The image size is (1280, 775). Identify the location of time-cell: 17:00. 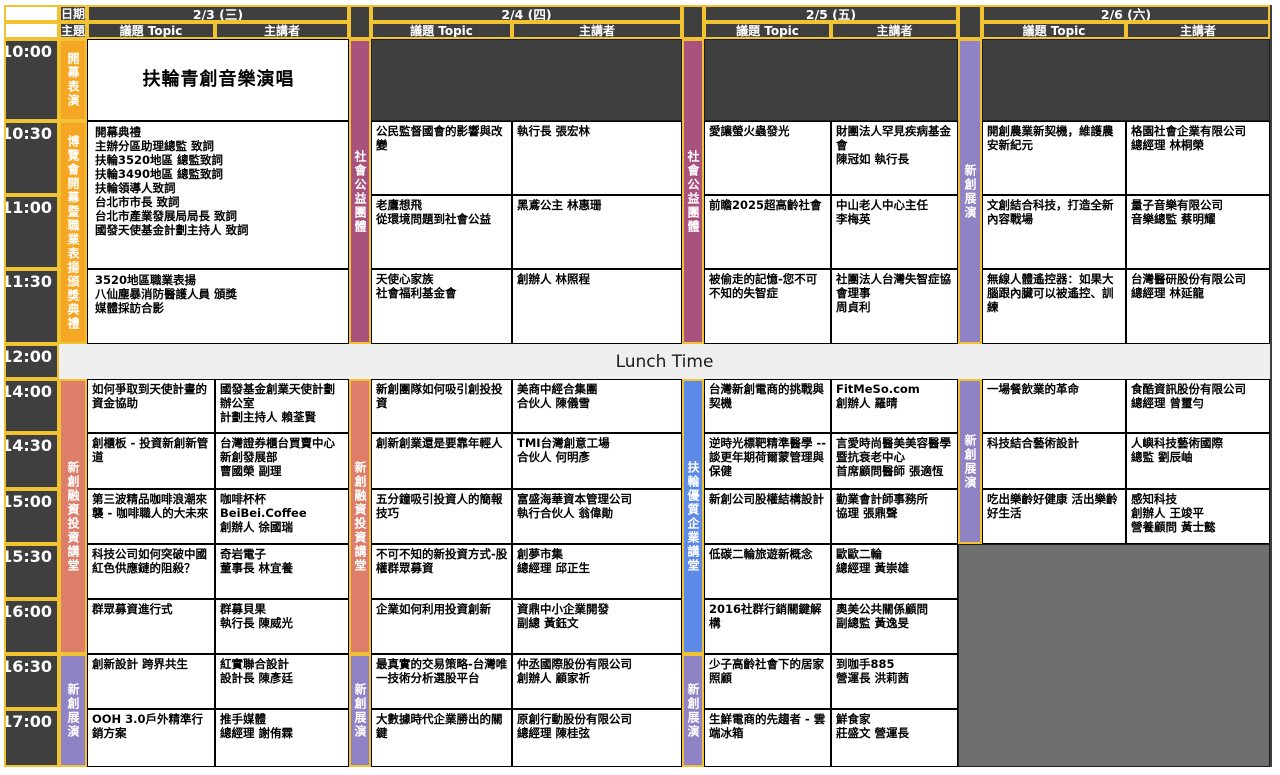
(31, 738).